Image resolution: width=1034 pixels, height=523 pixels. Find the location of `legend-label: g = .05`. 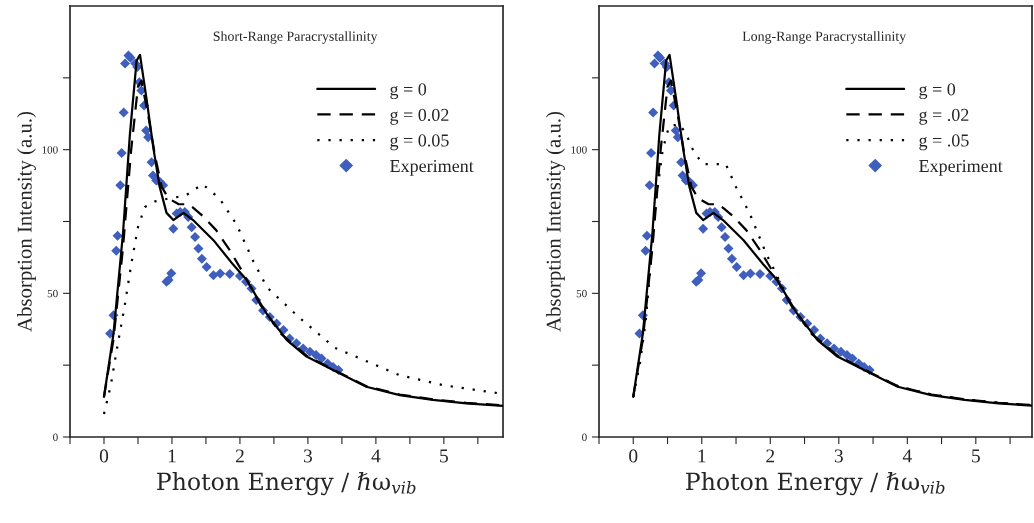

legend-label: g = .05 is located at coordinates (944, 142).